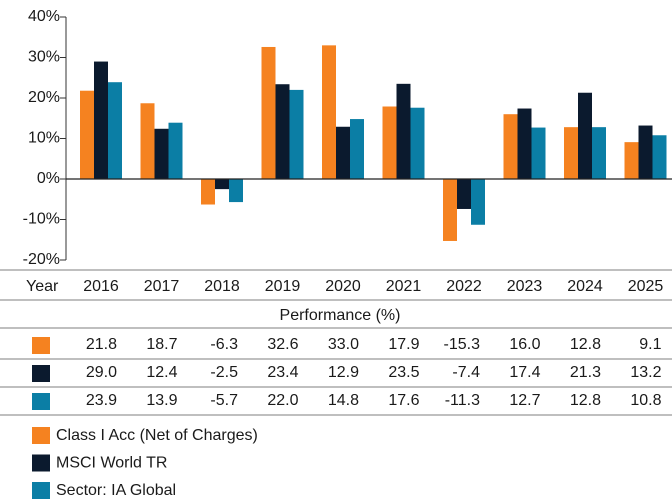 This screenshot has height=502, width=672. What do you see at coordinates (645, 372) in the screenshot?
I see `table-cell: 13.2` at bounding box center [645, 372].